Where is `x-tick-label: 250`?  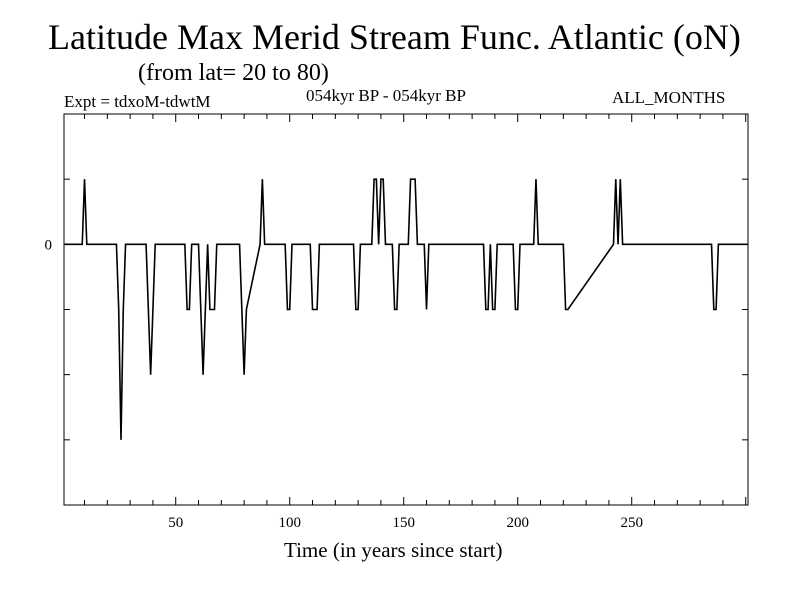
x-tick-label: 250 is located at coordinates (631, 523).